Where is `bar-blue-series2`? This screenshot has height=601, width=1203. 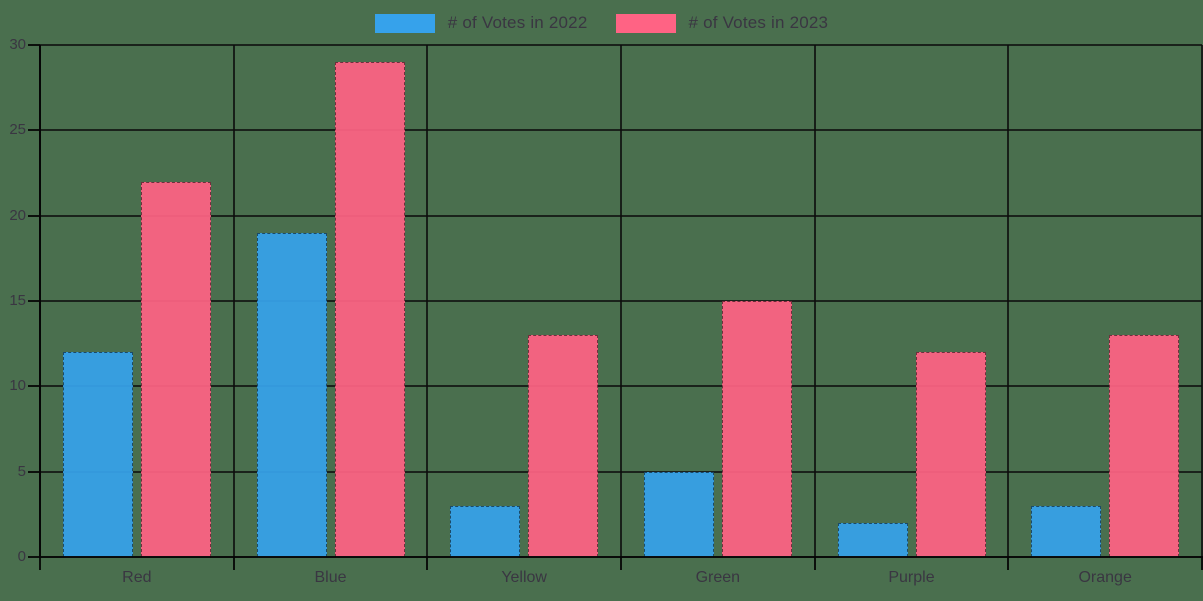 bar-blue-series2 is located at coordinates (370, 309).